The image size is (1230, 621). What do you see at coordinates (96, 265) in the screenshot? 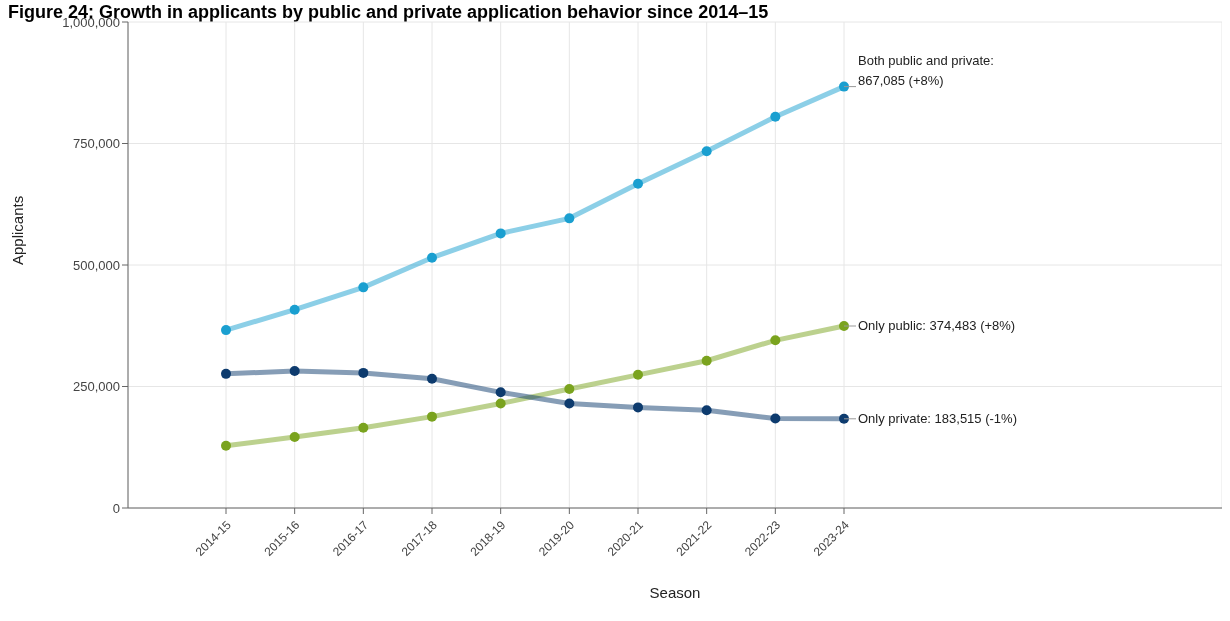
I see `y-tick-label: 500,000` at bounding box center [96, 265].